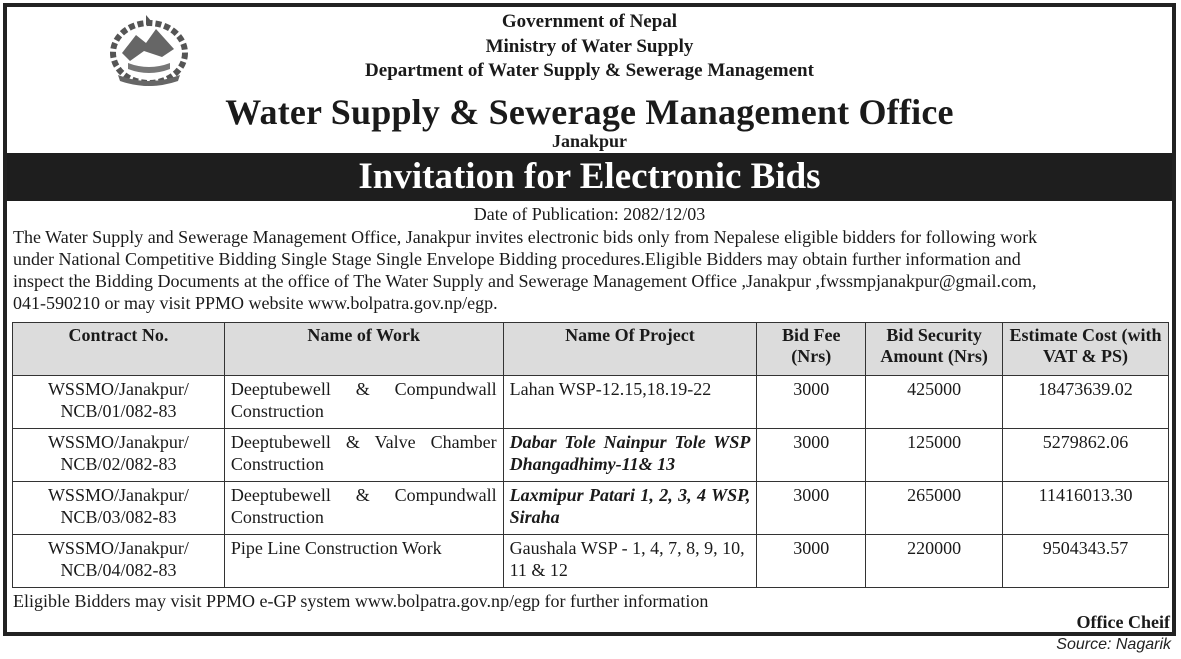 The height and width of the screenshot is (659, 1181). I want to click on header-name-of-project: Name Of Project, so click(630, 349).